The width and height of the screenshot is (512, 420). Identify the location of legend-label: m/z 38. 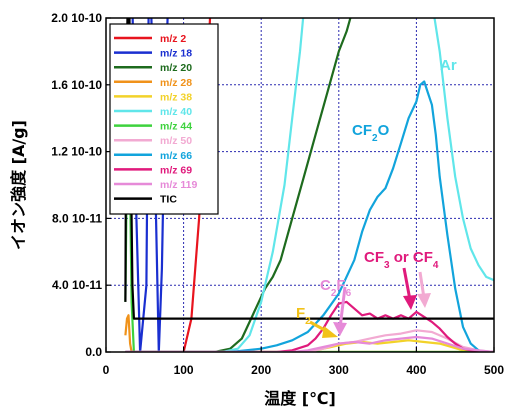
(176, 97).